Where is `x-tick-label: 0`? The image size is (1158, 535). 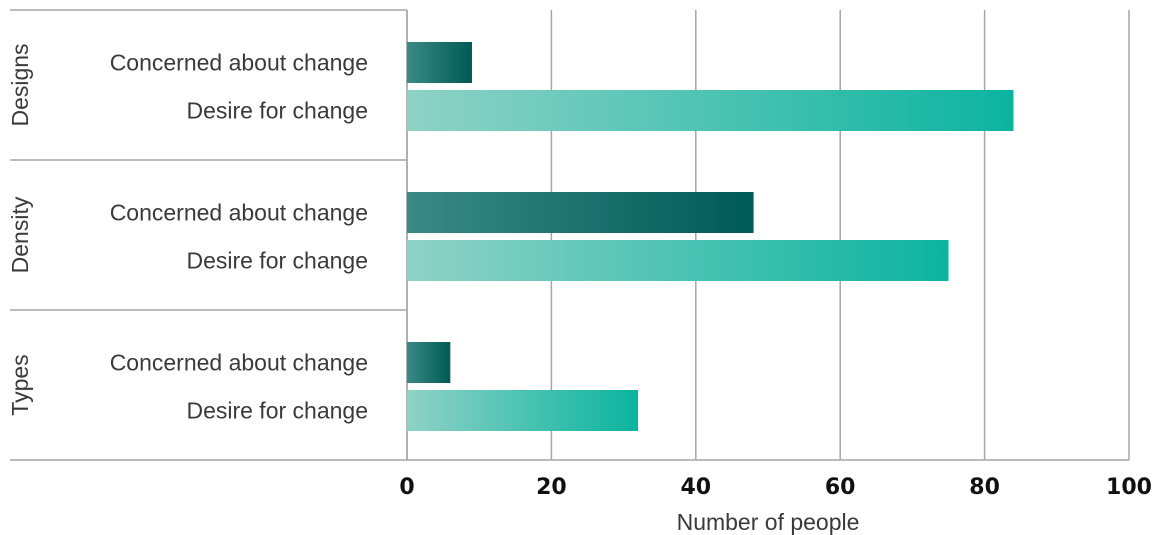 x-tick-label: 0 is located at coordinates (406, 487).